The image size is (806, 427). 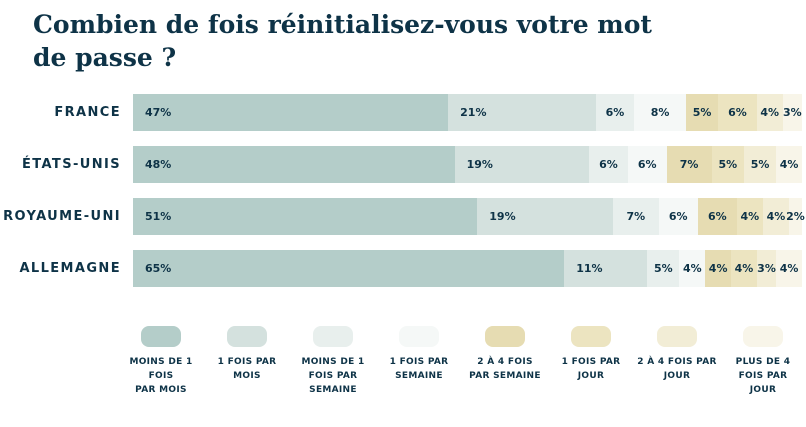 What do you see at coordinates (591, 369) in the screenshot?
I see `legend-label: 1 FOIS PAR JOUR` at bounding box center [591, 369].